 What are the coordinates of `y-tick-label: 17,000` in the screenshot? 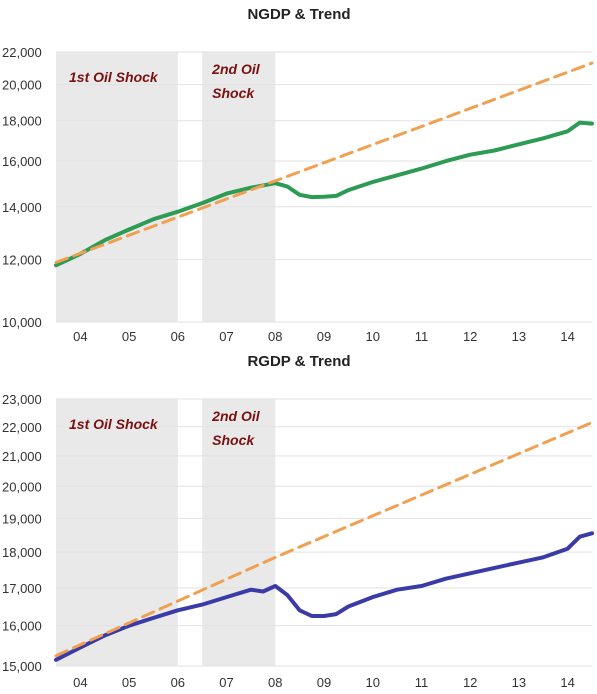 It's located at (22, 588).